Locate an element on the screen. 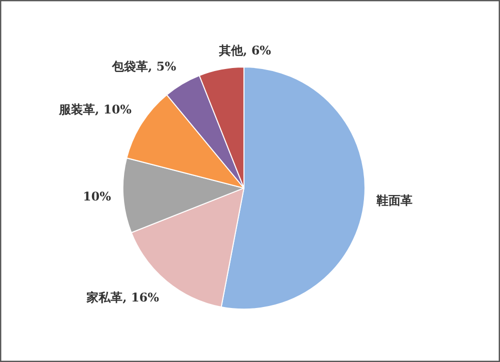 The image size is (500, 362). slice-label: 其他, 6% is located at coordinates (245, 50).